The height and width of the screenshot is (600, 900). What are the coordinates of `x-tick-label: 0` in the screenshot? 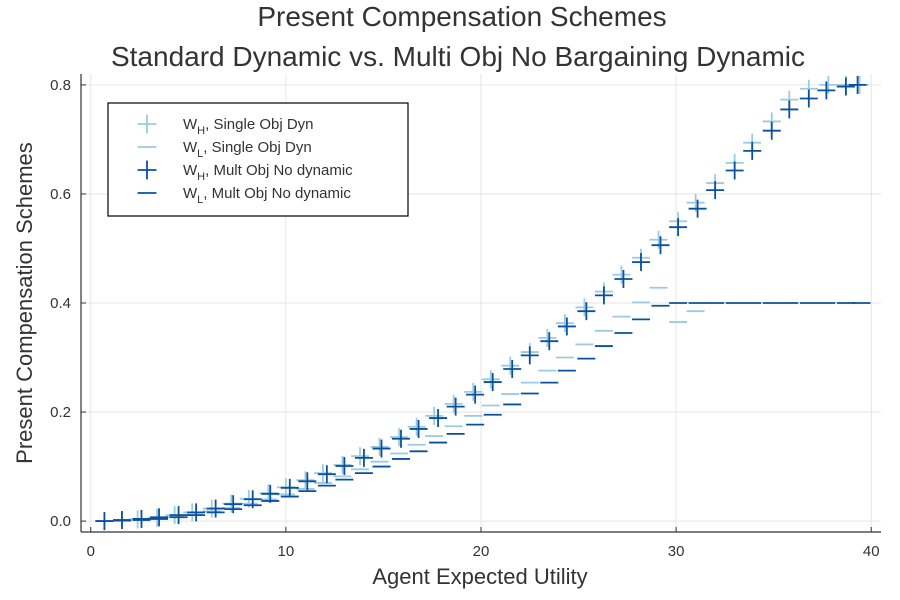 It's located at (91, 551).